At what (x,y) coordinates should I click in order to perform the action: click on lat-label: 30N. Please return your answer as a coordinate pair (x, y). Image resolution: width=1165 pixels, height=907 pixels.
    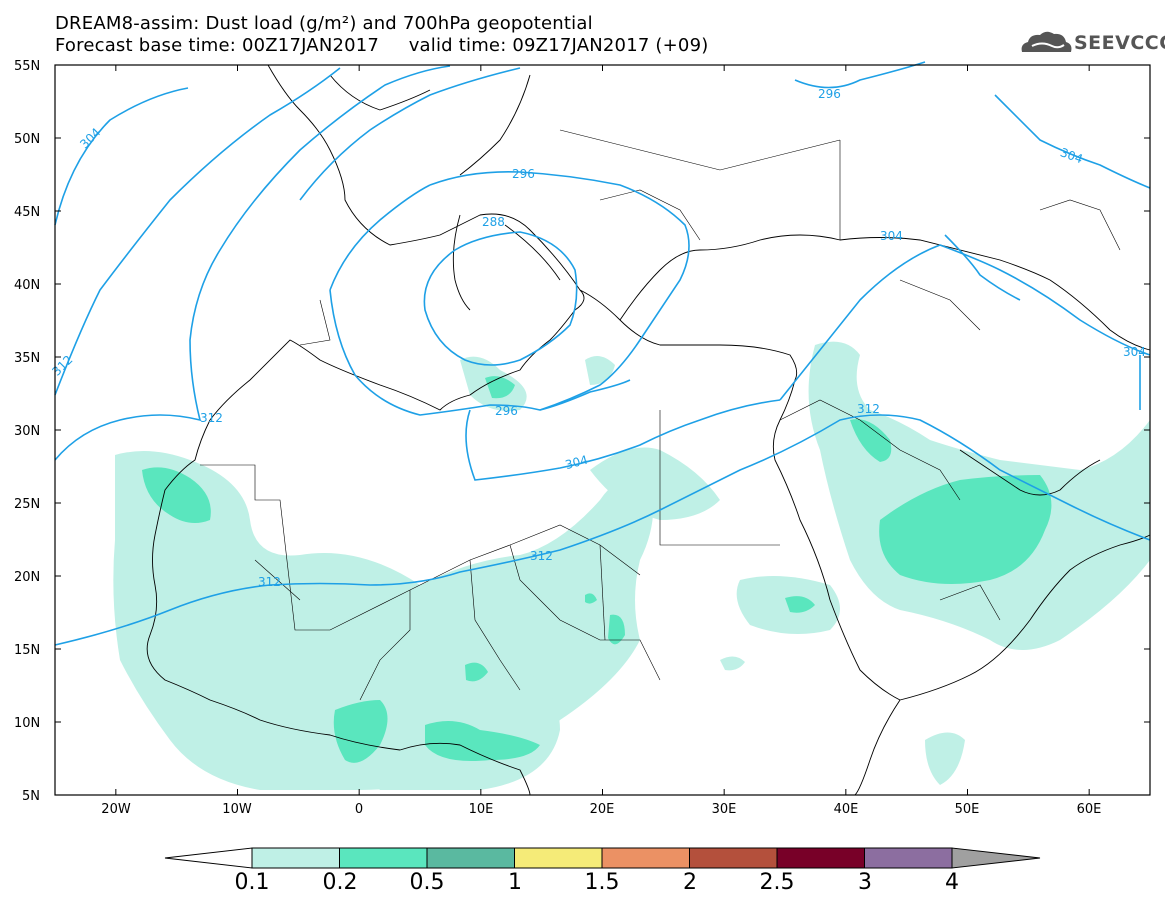
    Looking at the image, I should click on (27, 431).